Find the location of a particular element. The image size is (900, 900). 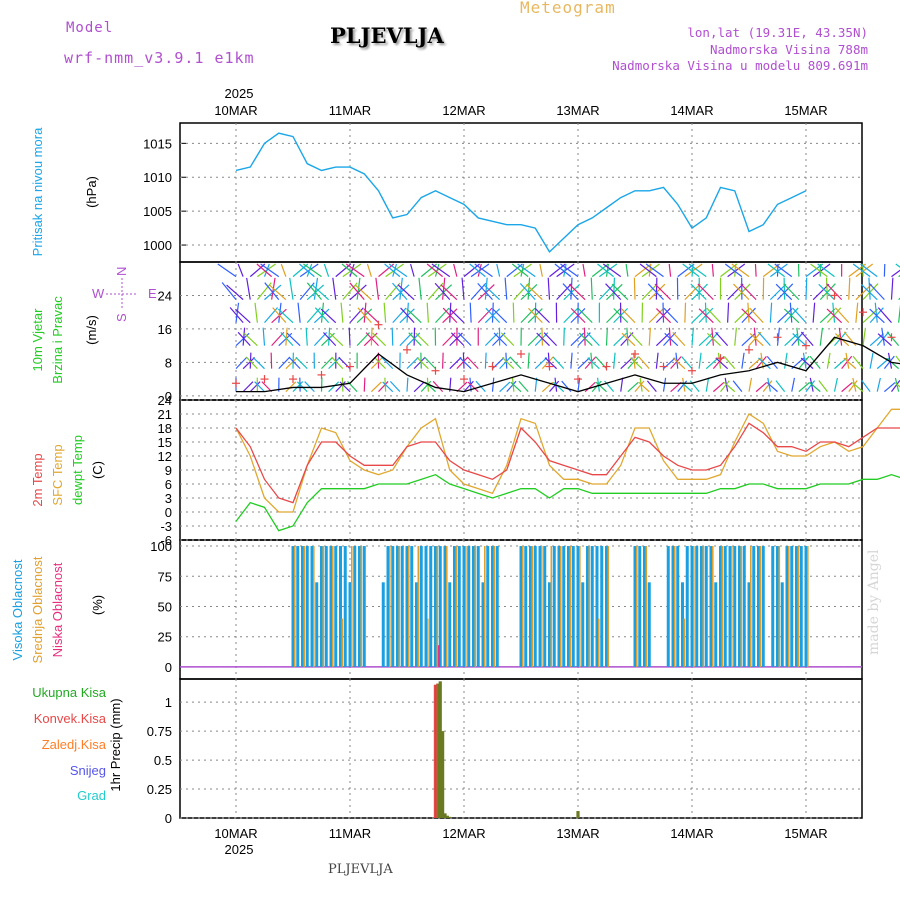

temp-tick-label: 15 is located at coordinates (165, 442).